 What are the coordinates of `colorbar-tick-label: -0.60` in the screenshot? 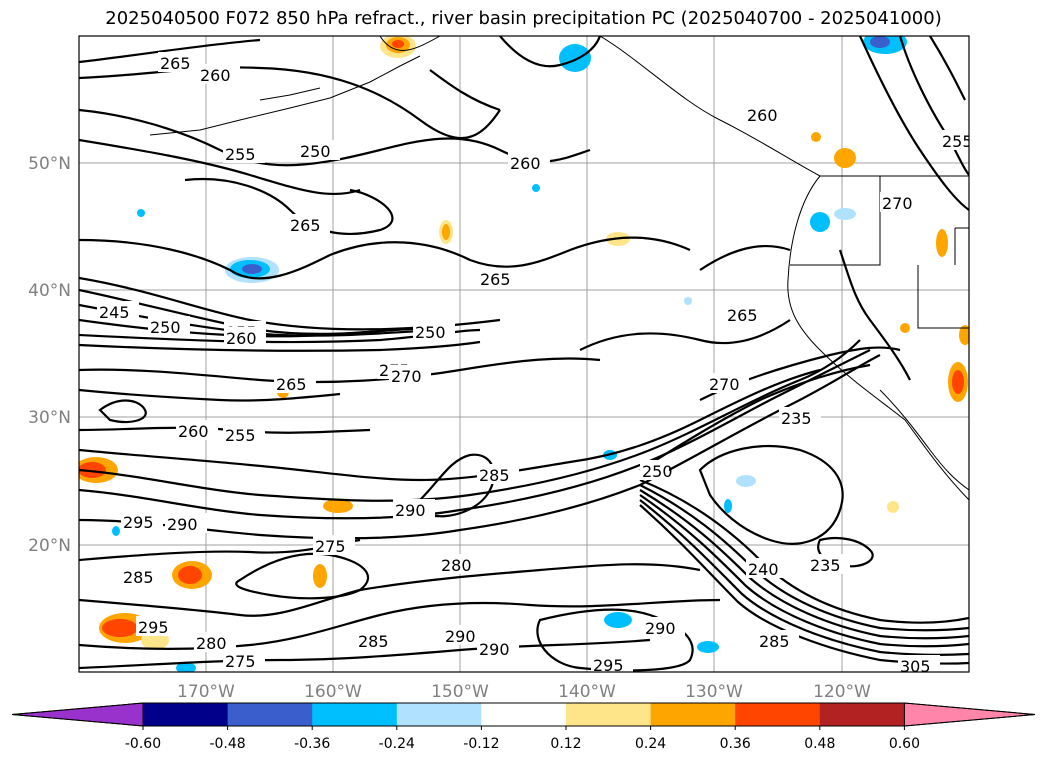 It's located at (143, 744).